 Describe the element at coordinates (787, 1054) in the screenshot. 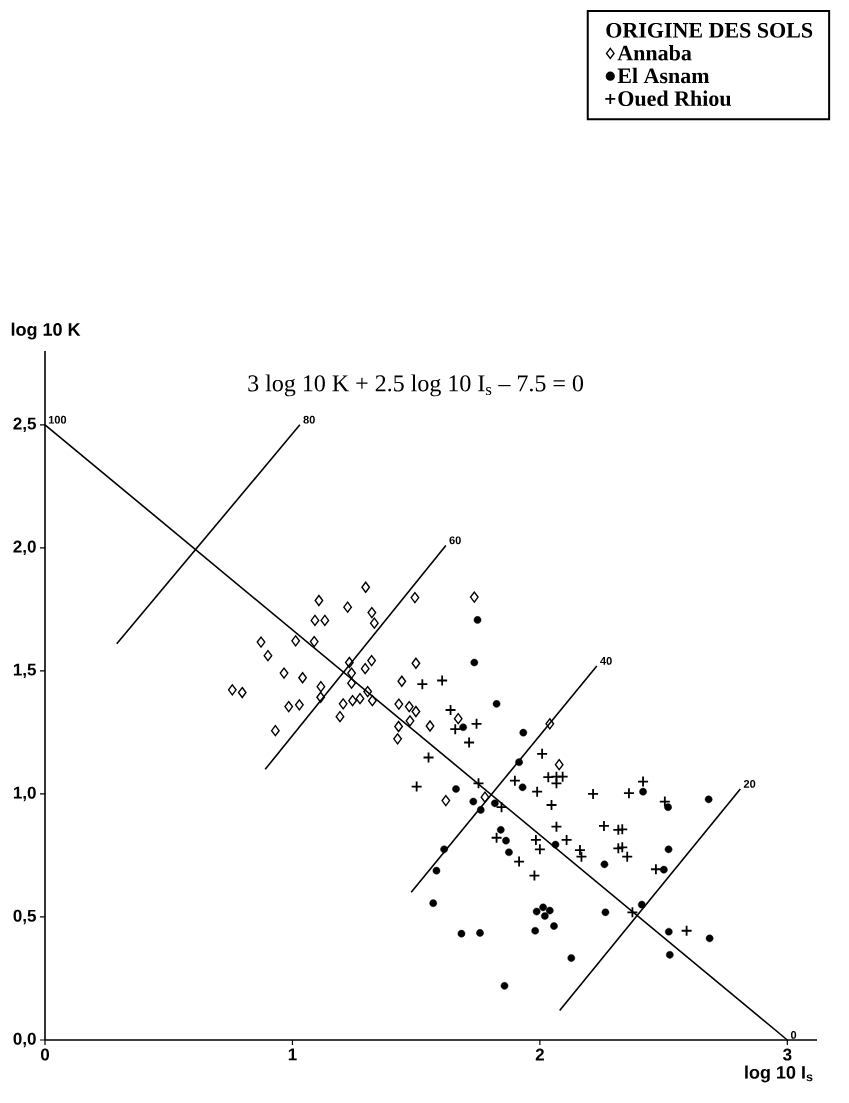

I see `x-tick-label: 3` at that location.